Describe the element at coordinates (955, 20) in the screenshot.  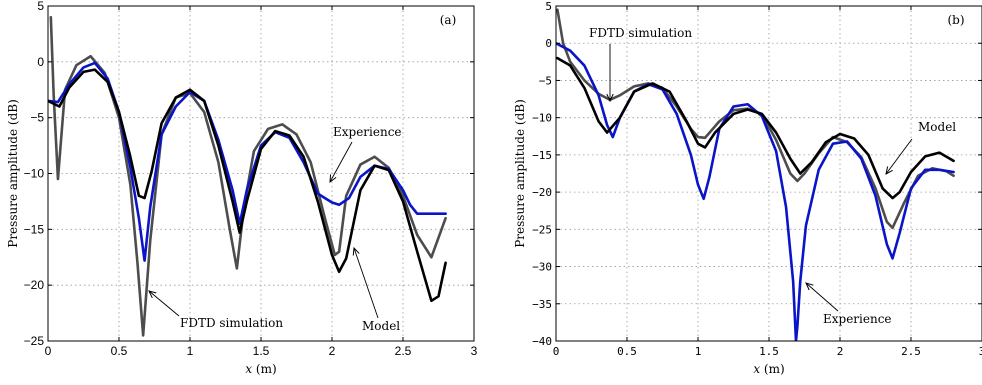
I see `panel-label: (b)` at that location.